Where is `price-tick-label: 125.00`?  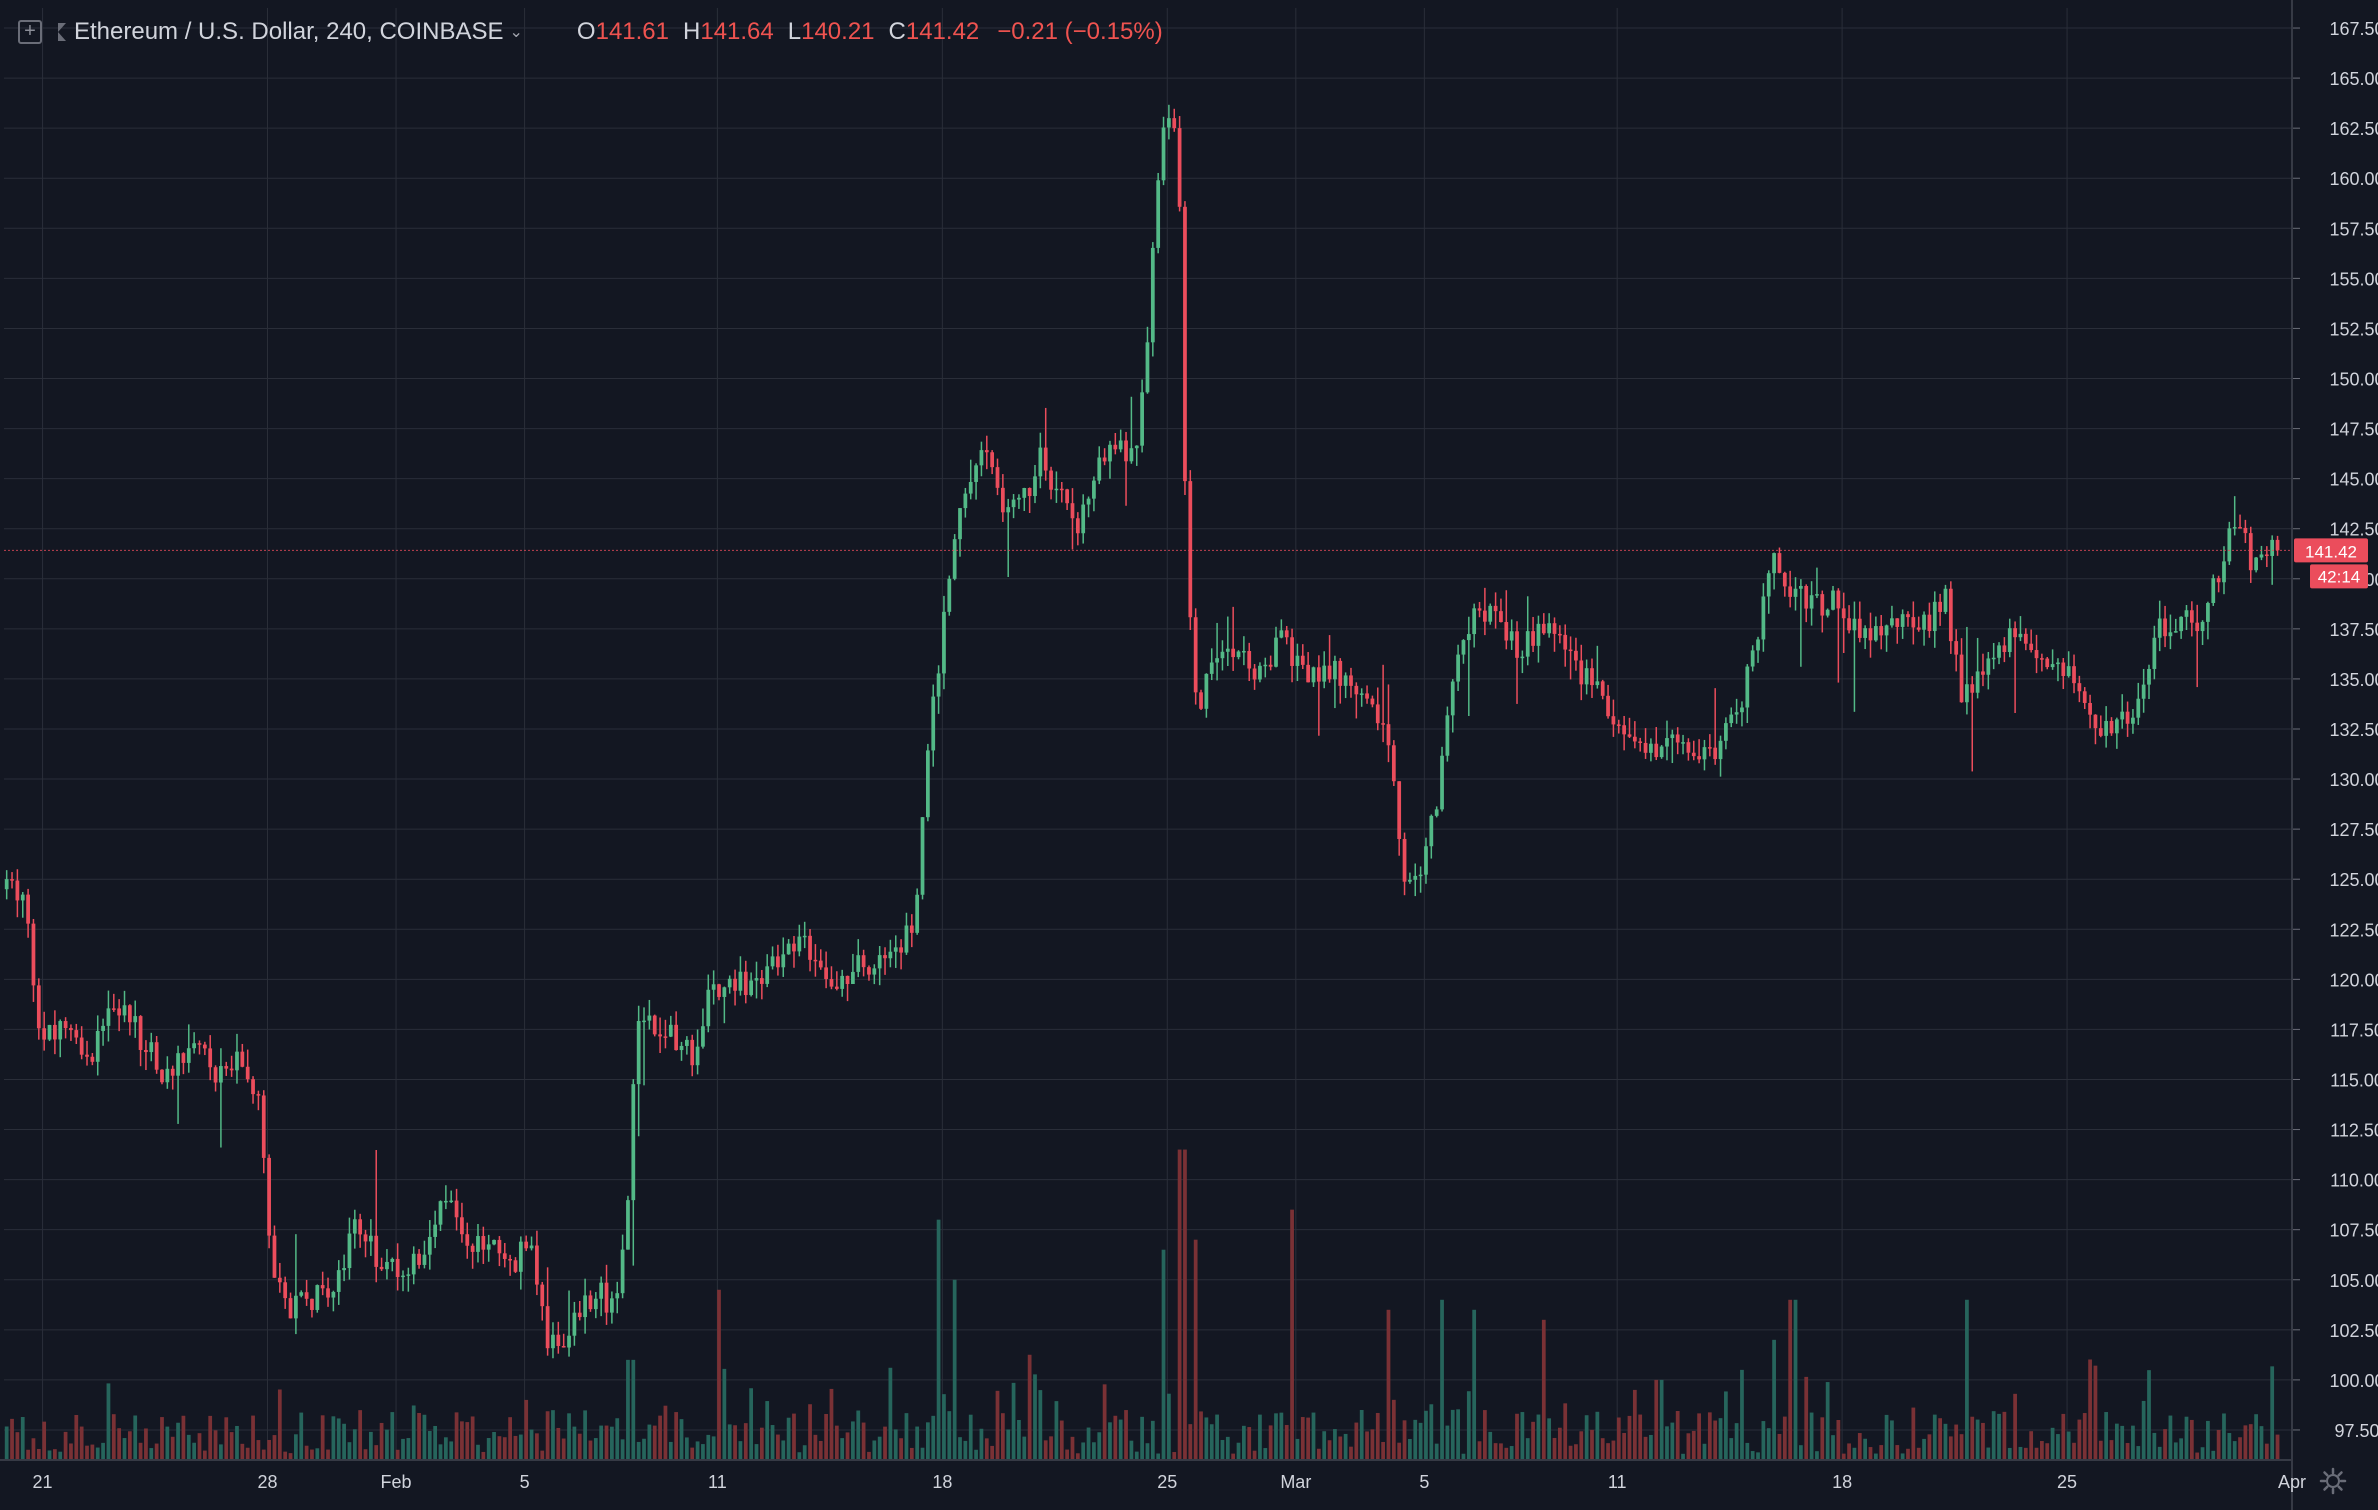 price-tick-label: 125.00 is located at coordinates (2353, 880).